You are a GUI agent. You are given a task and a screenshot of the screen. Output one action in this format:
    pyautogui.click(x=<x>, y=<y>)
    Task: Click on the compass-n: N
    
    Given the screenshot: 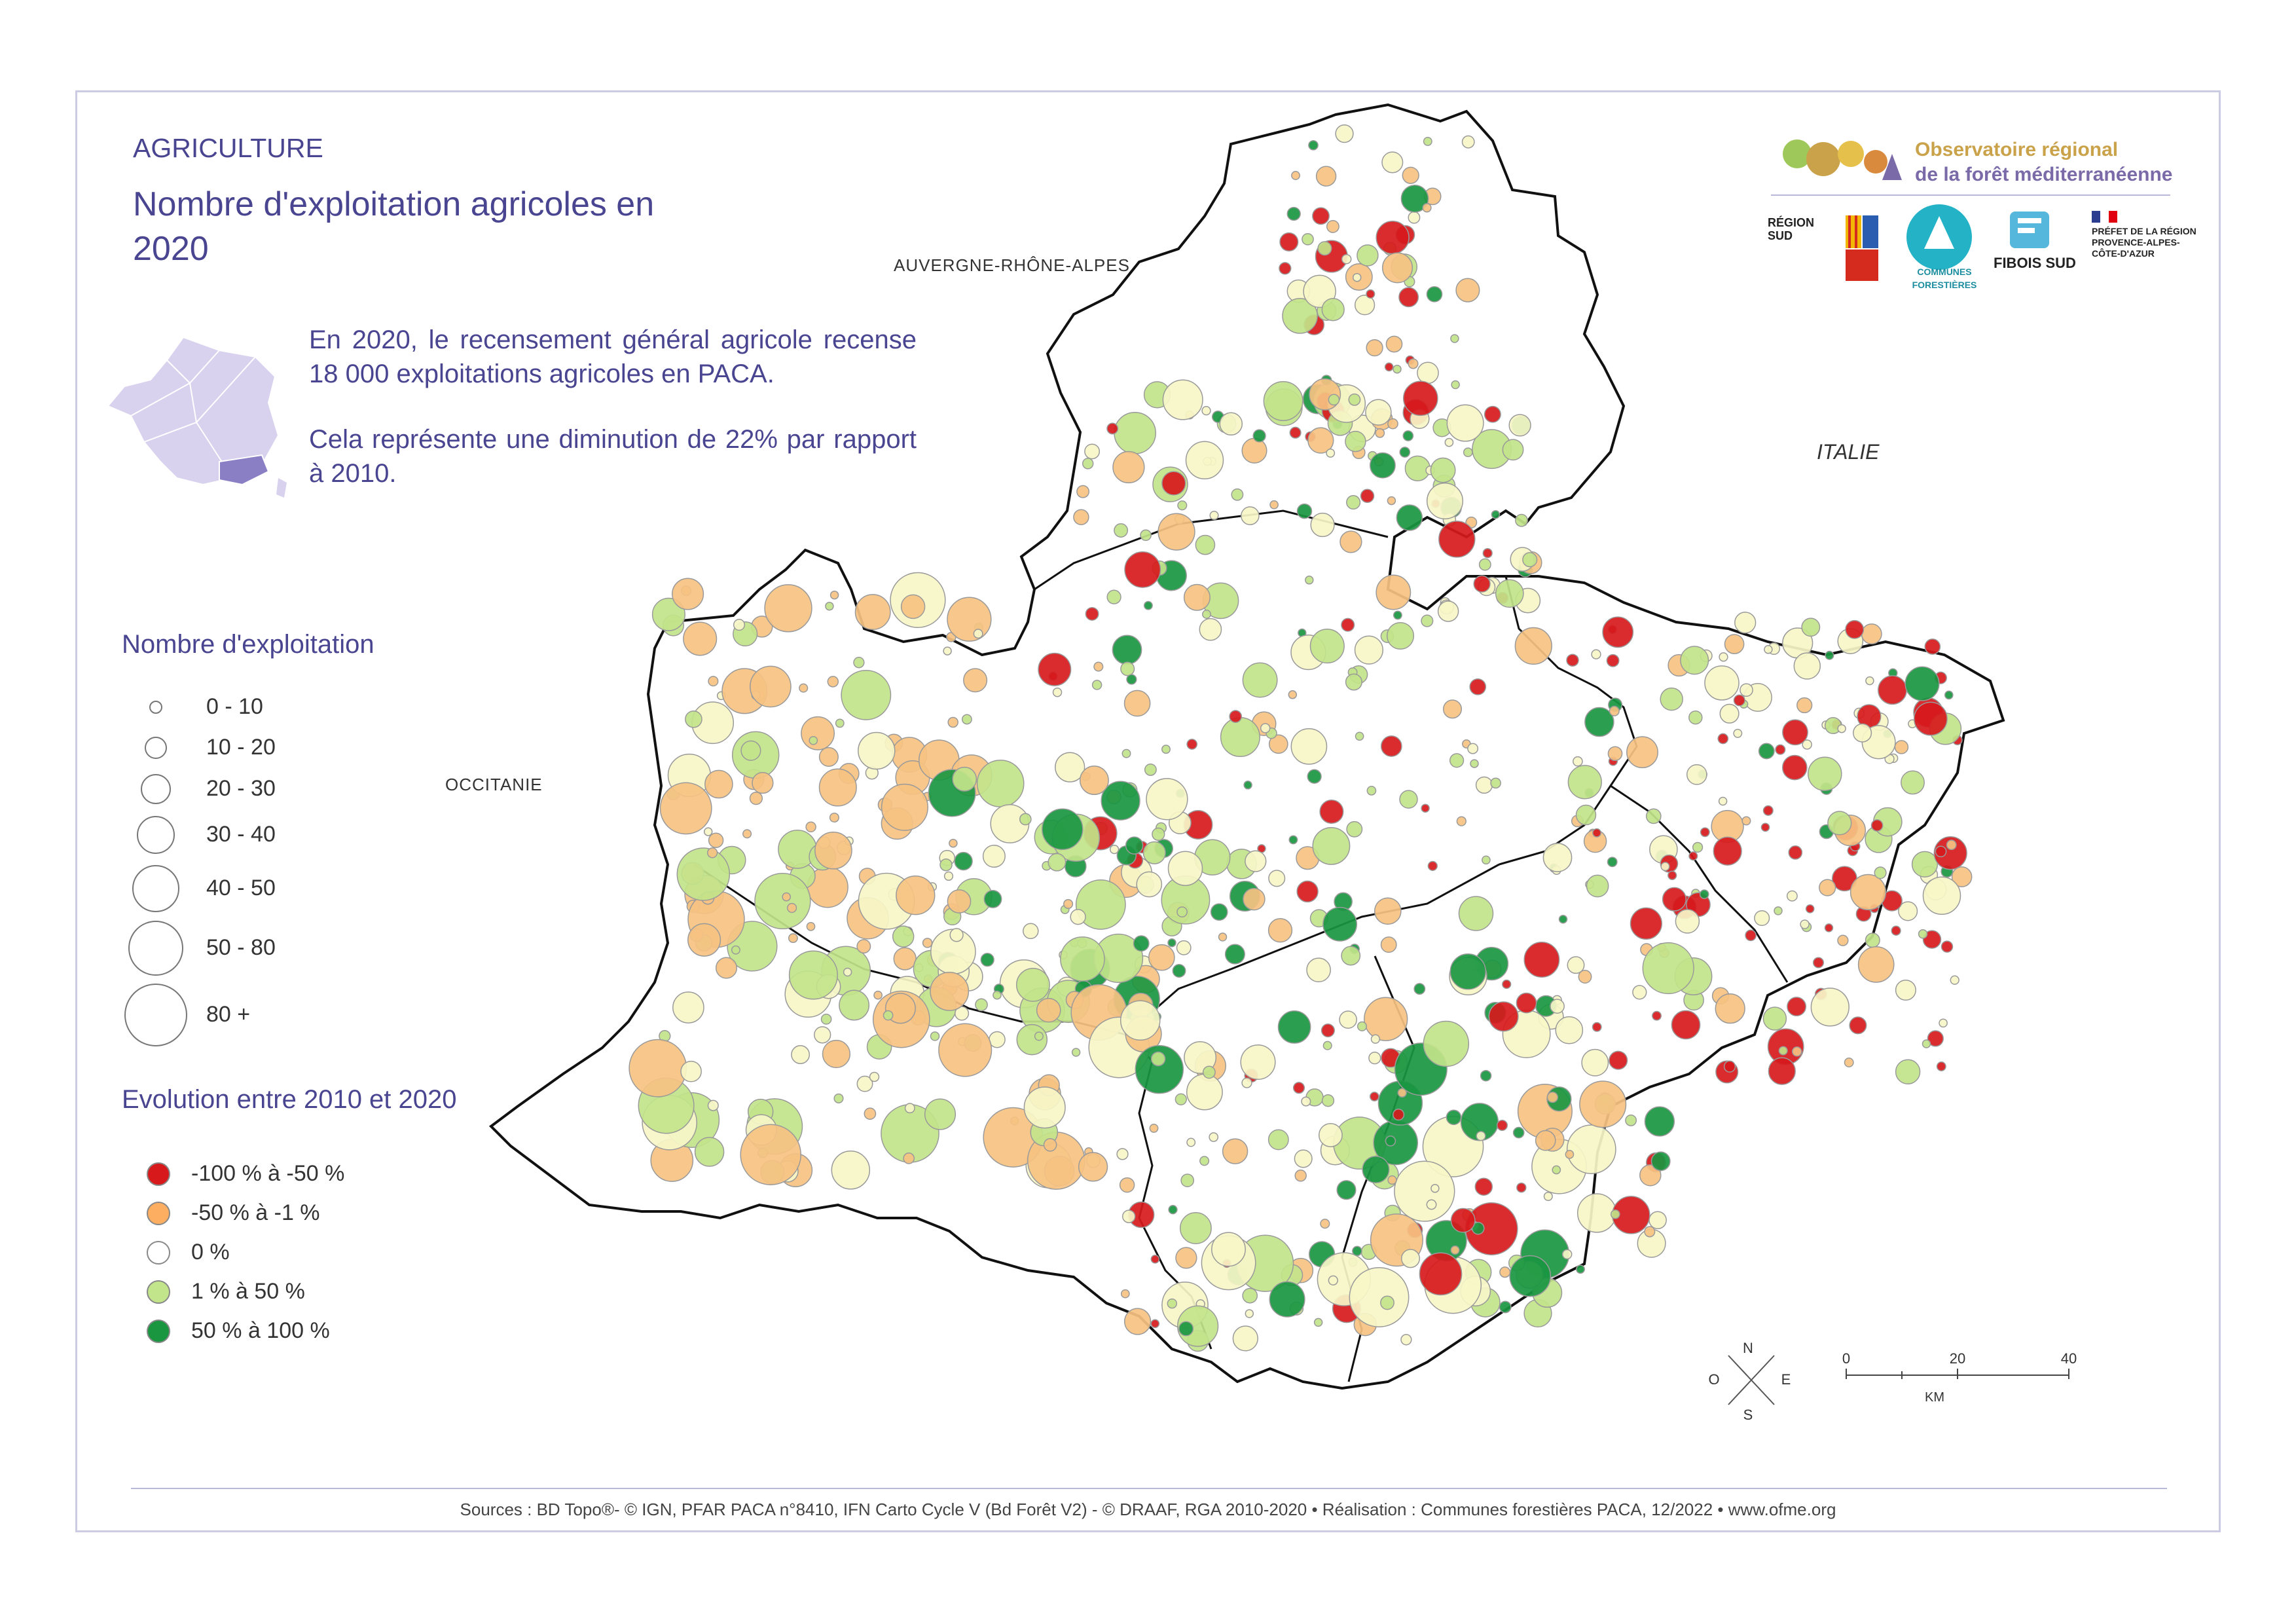 What is the action you would take?
    pyautogui.click(x=1748, y=1348)
    